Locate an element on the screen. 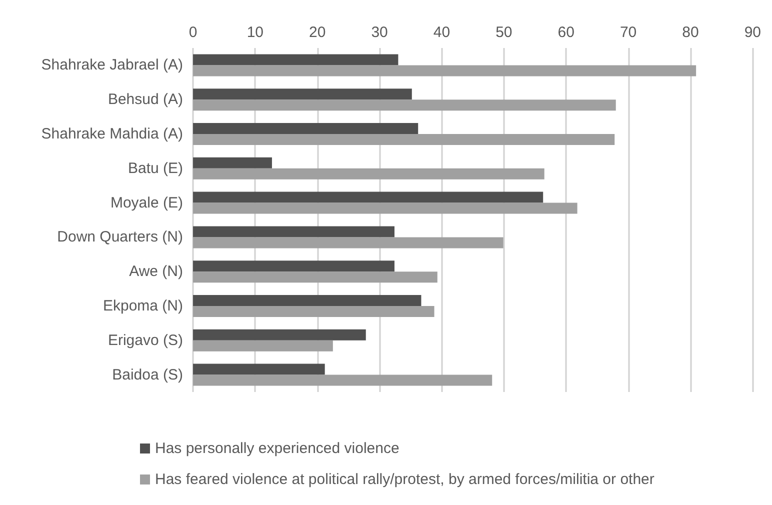  y-tick-label: Behsud (A) is located at coordinates (145, 99).